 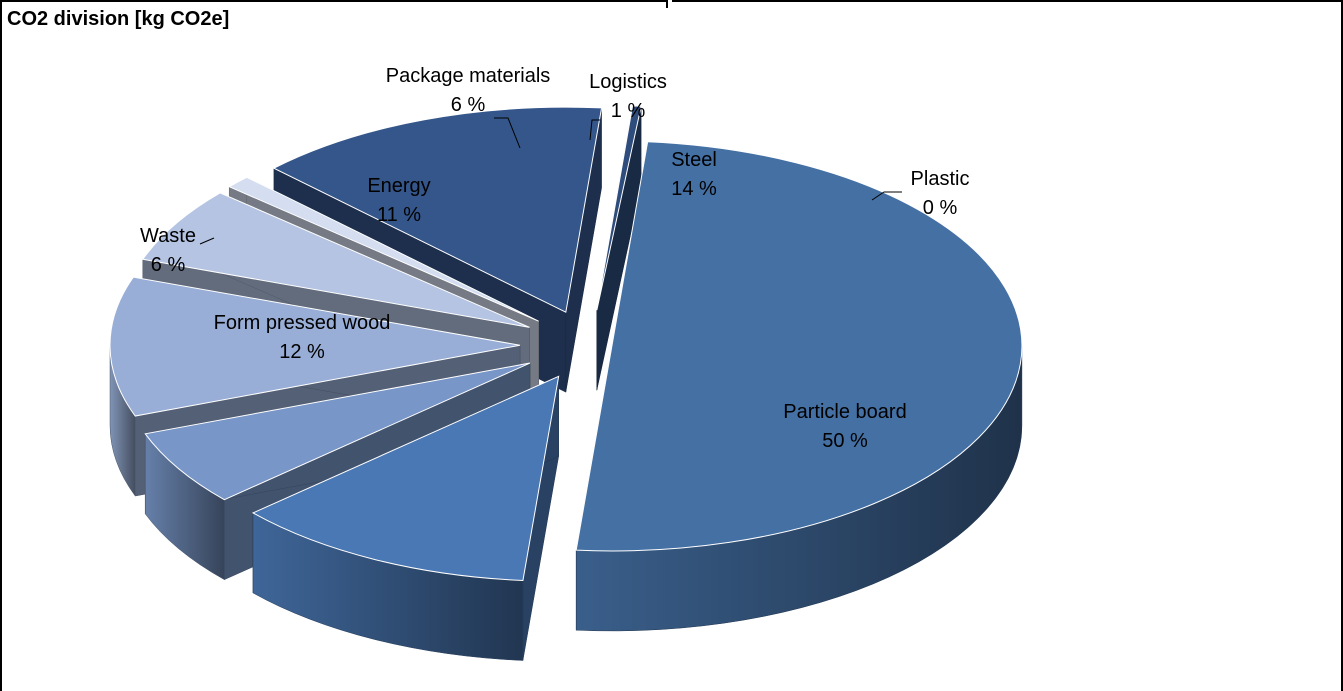 I want to click on slice-label-percent: 14 %, so click(x=694, y=189).